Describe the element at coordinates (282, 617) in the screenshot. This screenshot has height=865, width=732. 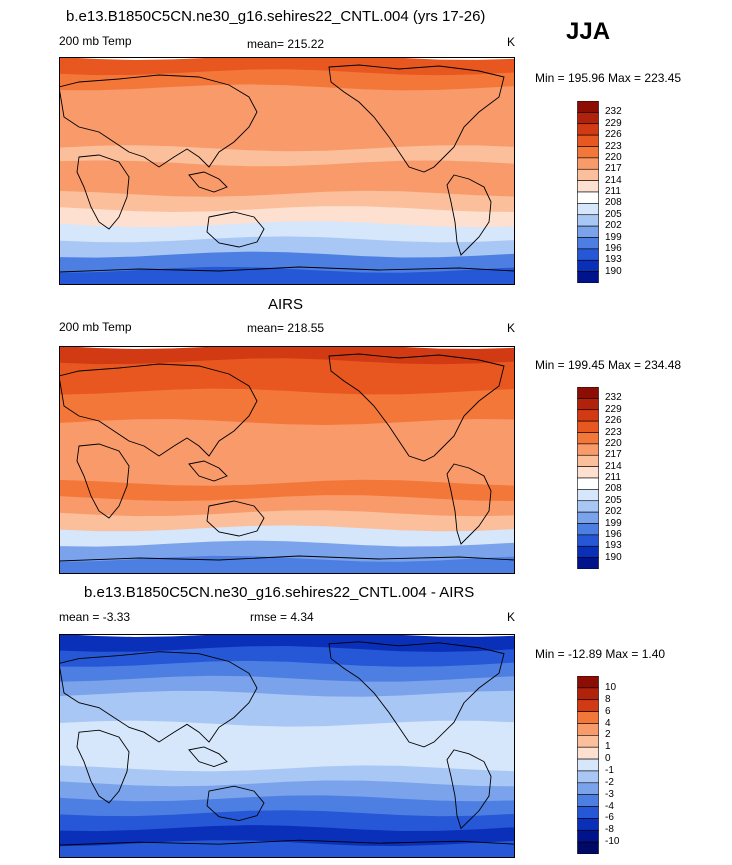
I see `panel-3-rmse-label: rmse = 4.34` at that location.